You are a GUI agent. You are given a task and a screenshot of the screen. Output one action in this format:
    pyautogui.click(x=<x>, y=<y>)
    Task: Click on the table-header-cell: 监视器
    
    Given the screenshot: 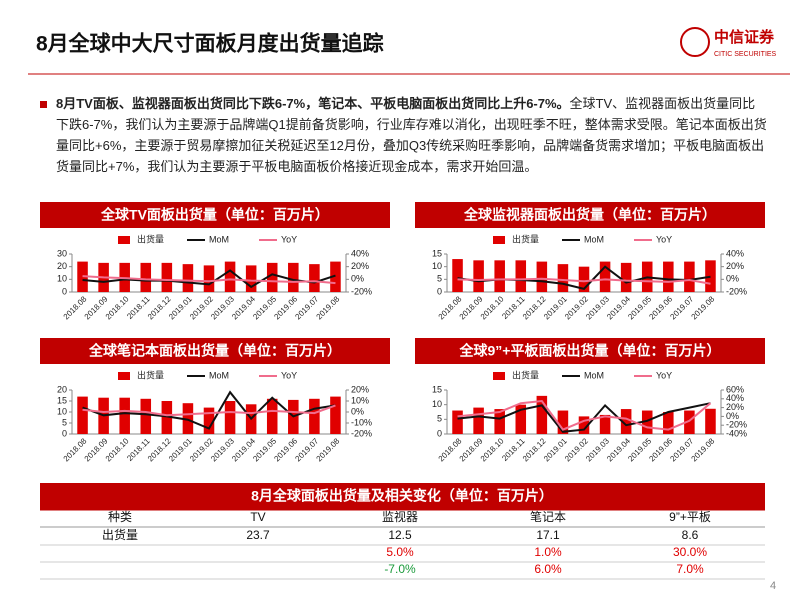 What is the action you would take?
    pyautogui.click(x=400, y=516)
    